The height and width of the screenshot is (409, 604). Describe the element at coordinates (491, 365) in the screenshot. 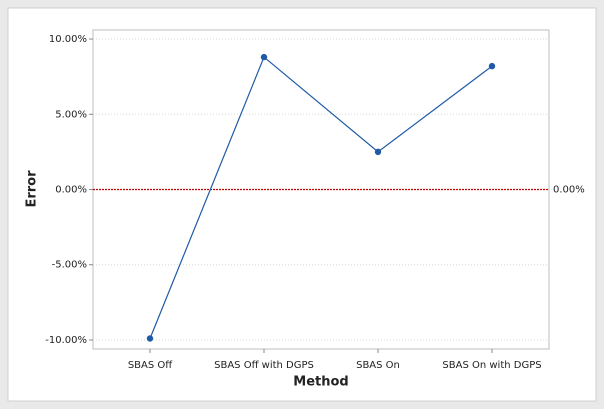

I see `x-tick-label: SBAS On with DGPS` at that location.